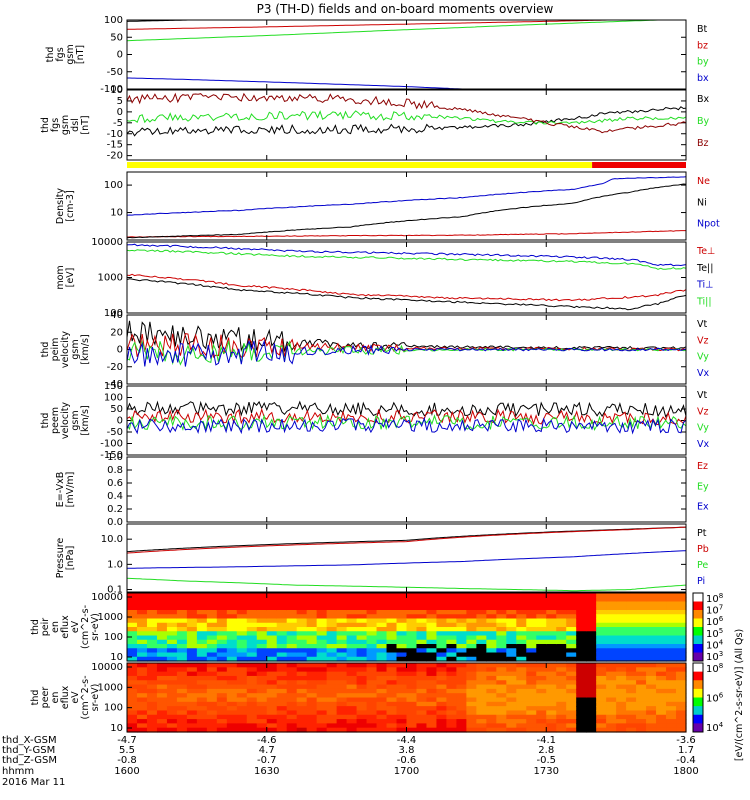  I want to click on fgs_dsl-ylabel: gsm, so click(65, 125).